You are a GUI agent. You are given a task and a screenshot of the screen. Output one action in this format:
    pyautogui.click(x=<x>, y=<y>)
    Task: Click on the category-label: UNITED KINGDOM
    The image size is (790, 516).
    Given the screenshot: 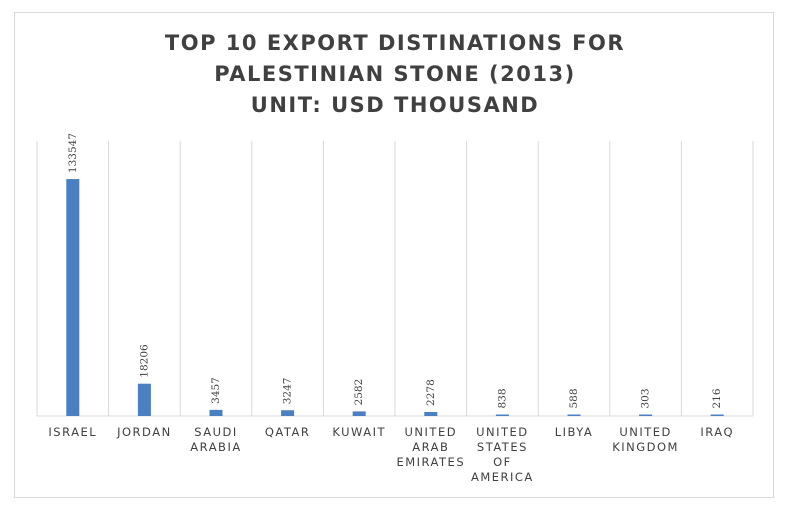 What is the action you would take?
    pyautogui.click(x=645, y=439)
    